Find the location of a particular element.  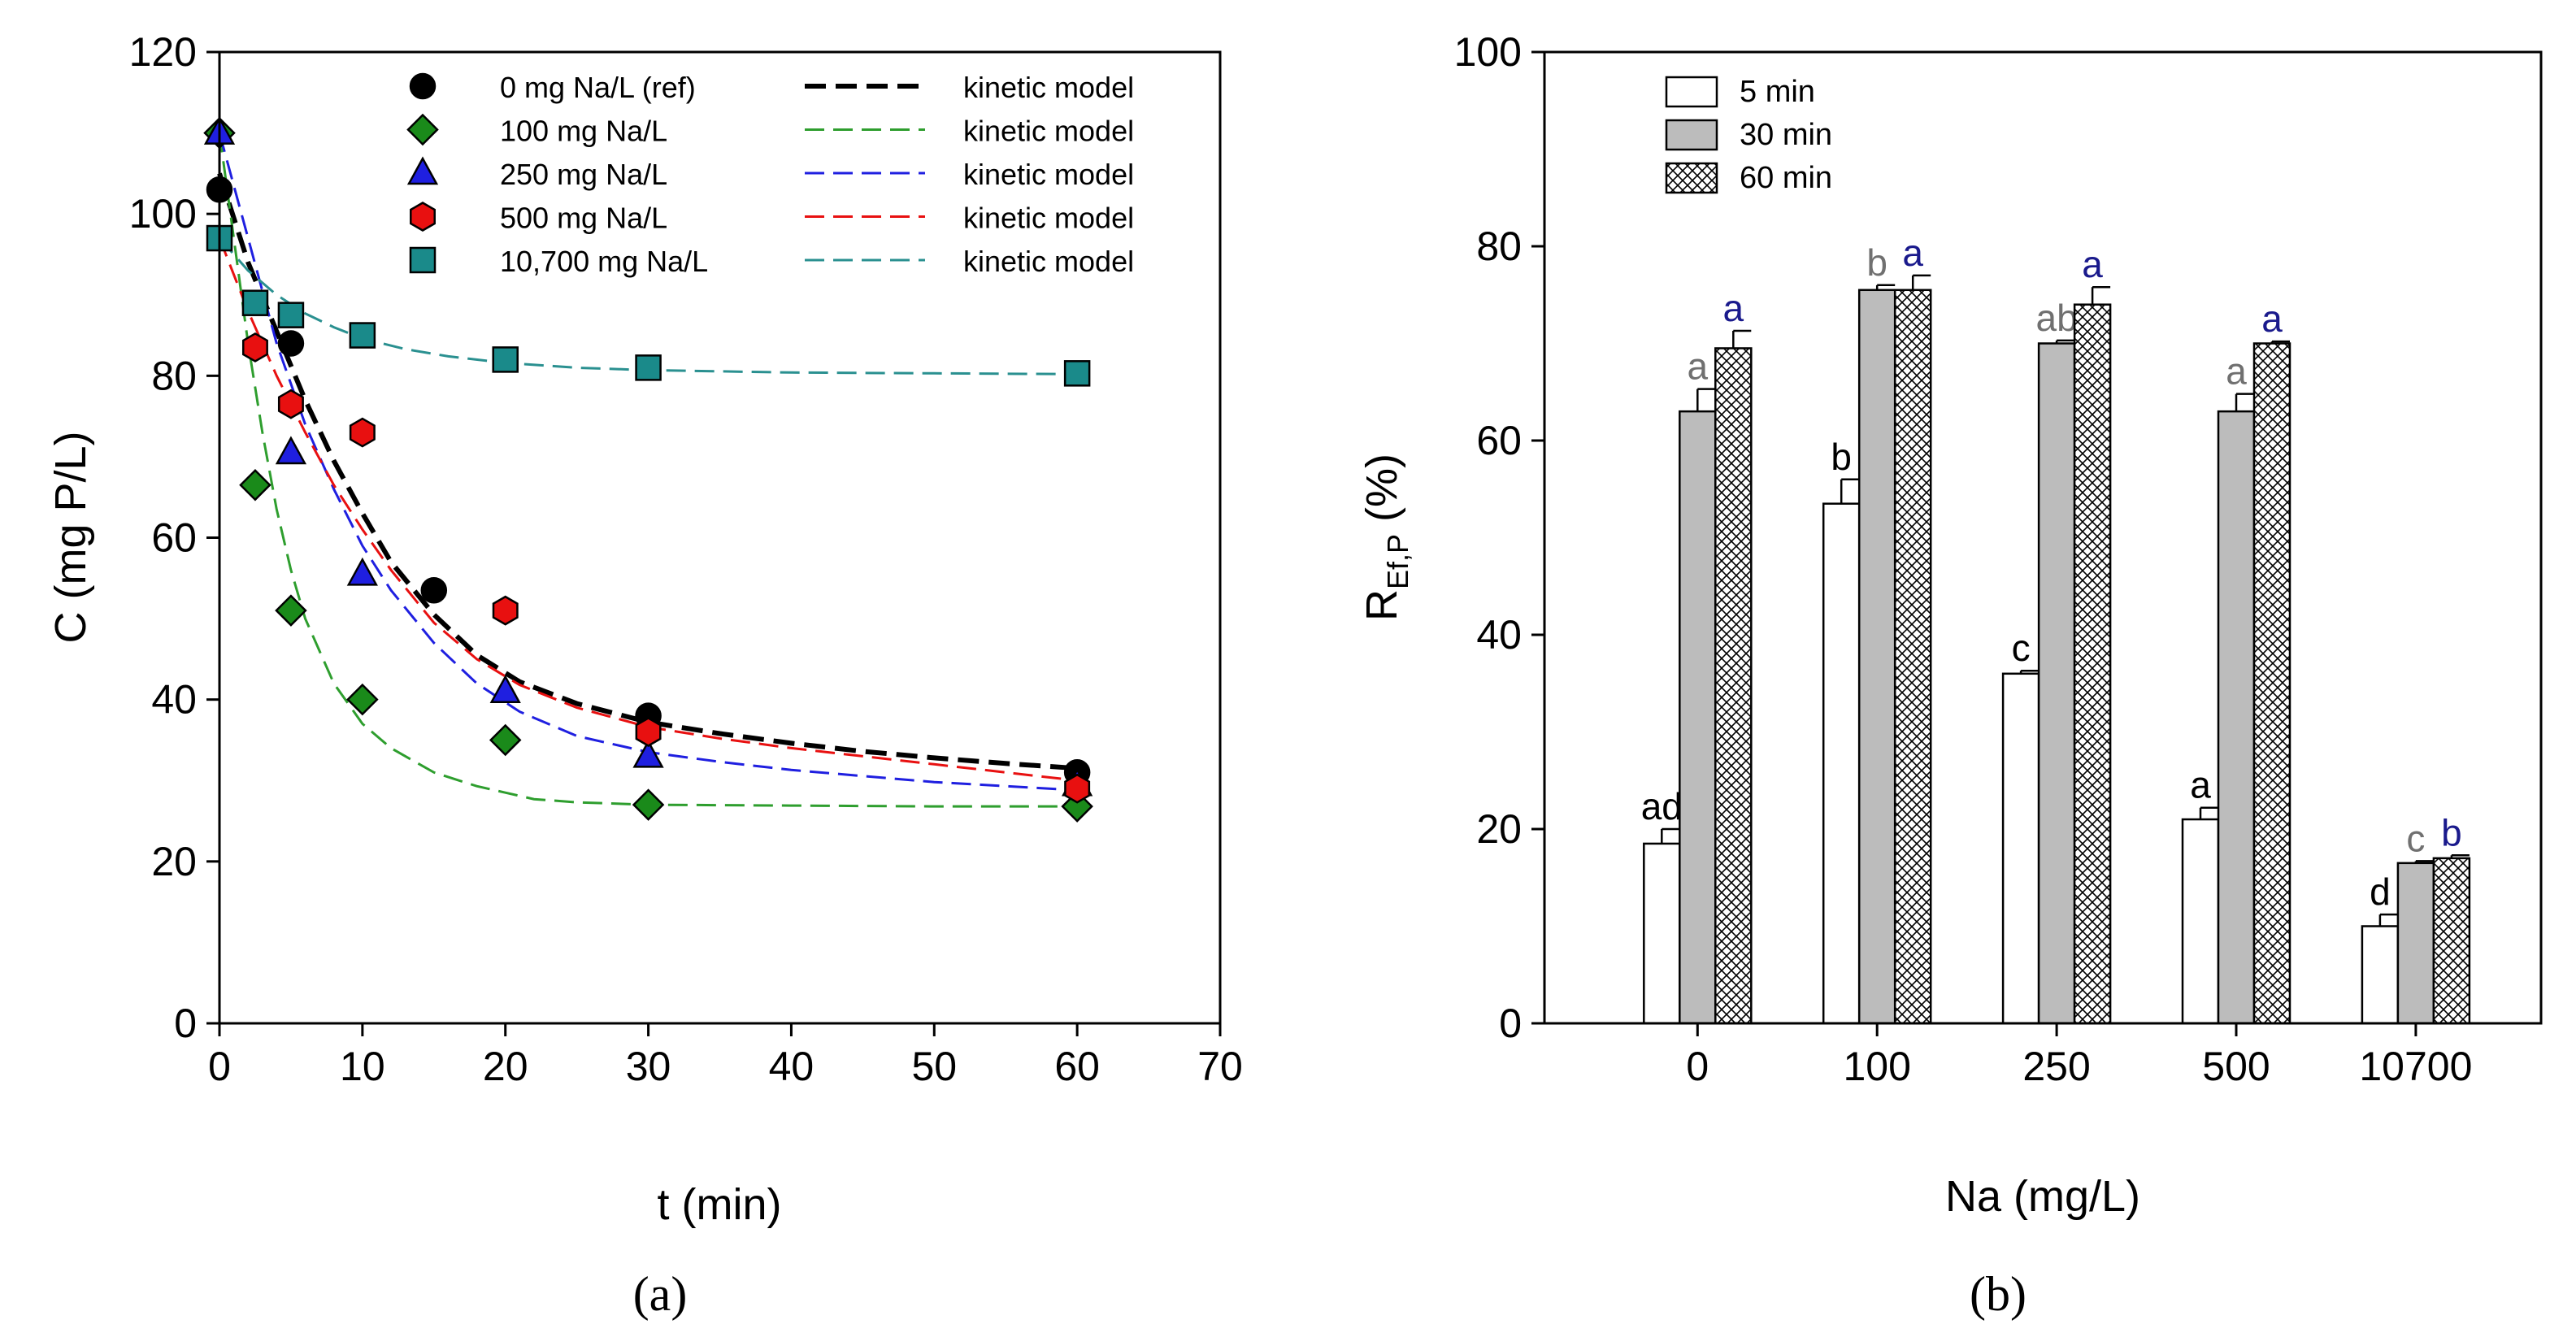

panel-b-x-axis-label: Na (mg/L) is located at coordinates (2042, 1196).